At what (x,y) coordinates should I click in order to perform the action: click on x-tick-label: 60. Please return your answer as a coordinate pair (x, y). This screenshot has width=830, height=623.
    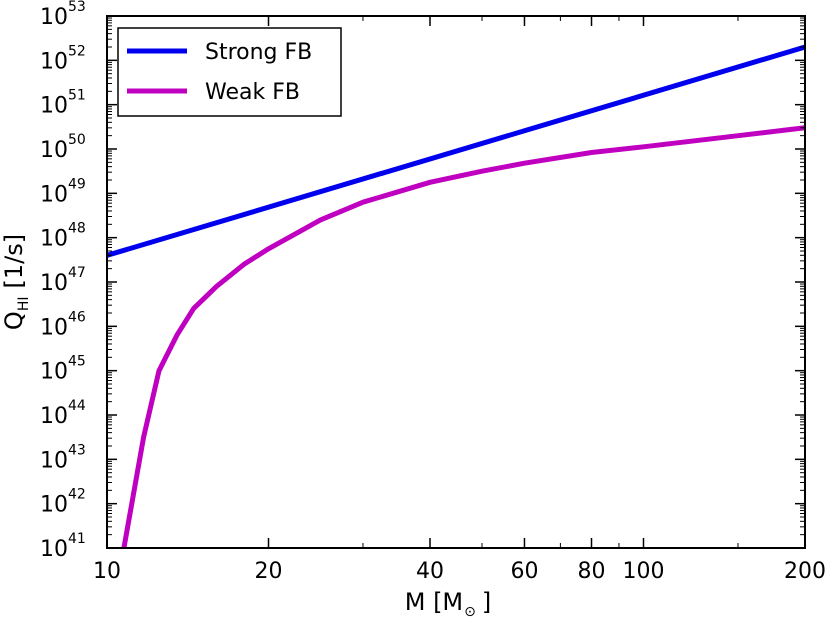
    Looking at the image, I should click on (524, 571).